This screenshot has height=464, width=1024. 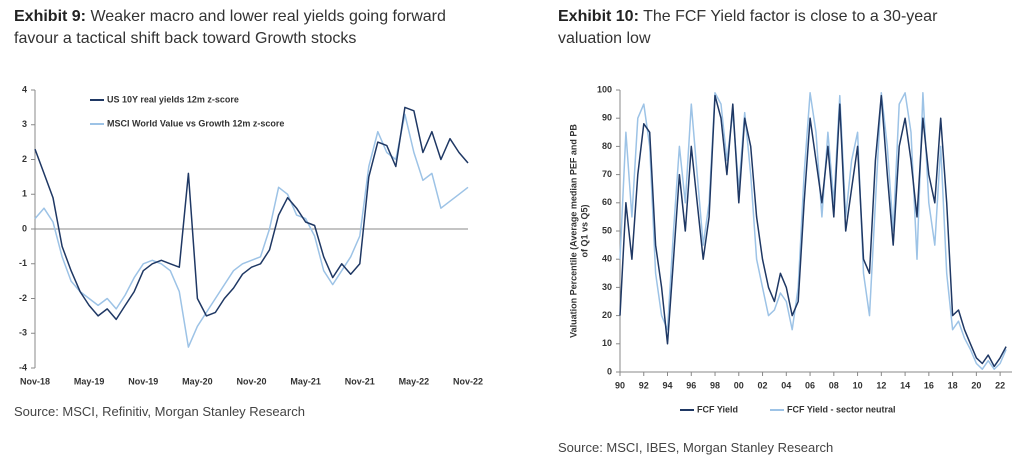 I want to click on x-tick-label: 12, so click(x=881, y=385).